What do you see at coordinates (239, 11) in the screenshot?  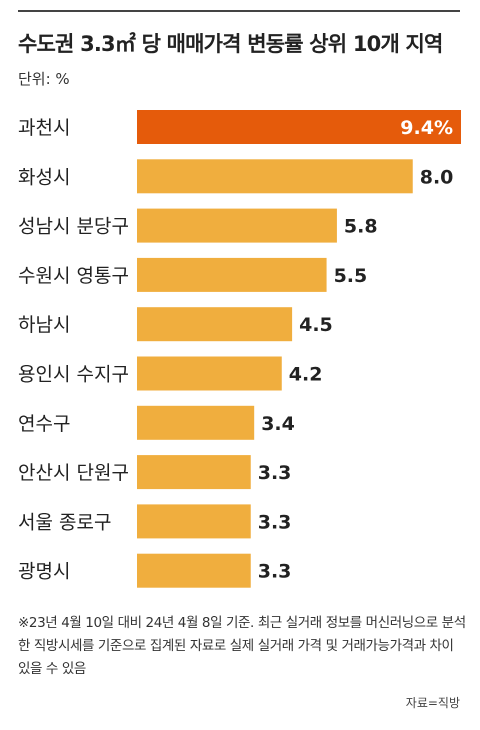 I see `top-rule` at bounding box center [239, 11].